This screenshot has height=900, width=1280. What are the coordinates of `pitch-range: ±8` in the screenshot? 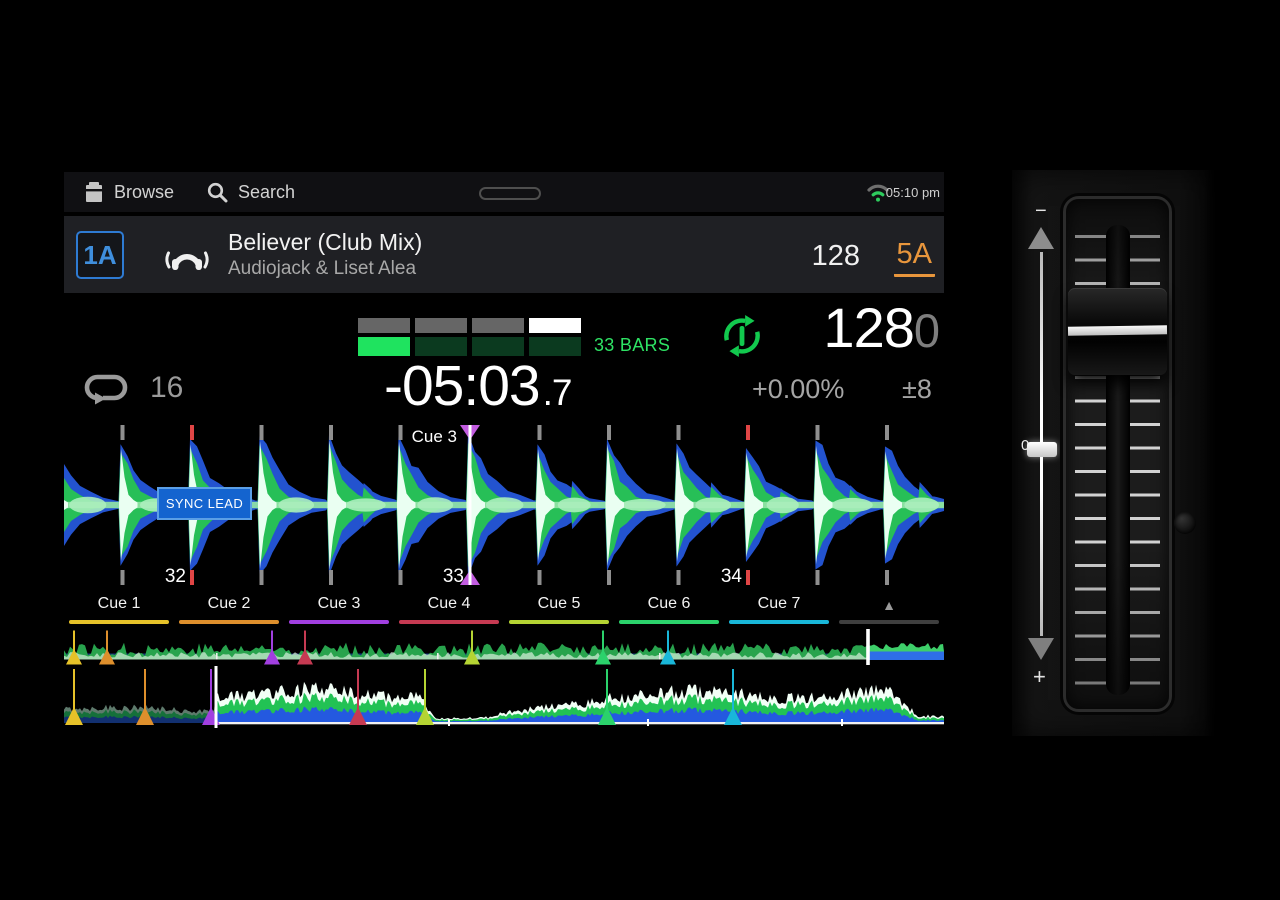 It's located at (917, 389).